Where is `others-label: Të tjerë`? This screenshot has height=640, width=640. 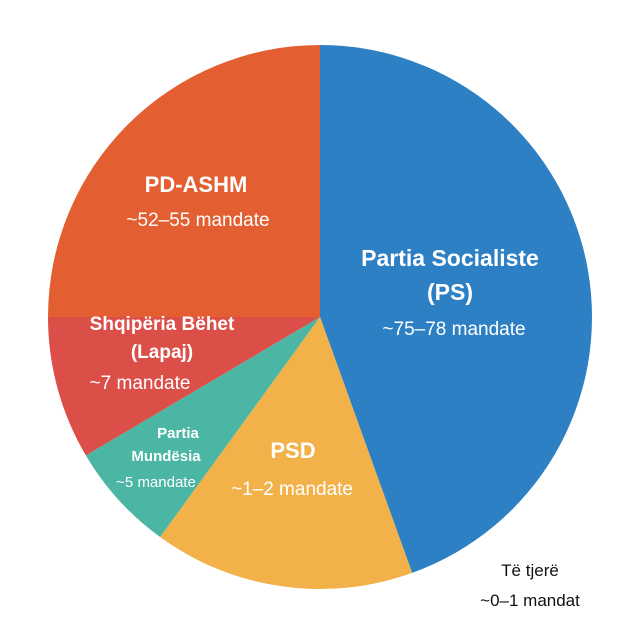 others-label: Të tjerë is located at coordinates (530, 570).